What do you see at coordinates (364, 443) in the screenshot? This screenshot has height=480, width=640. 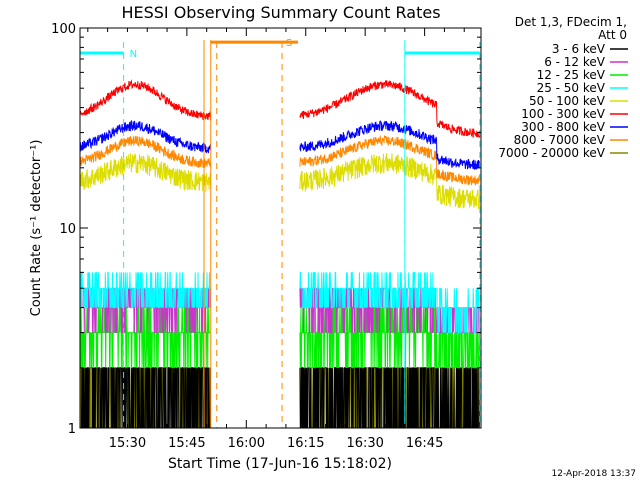 I see `x-tick-label-4: 16:30` at bounding box center [364, 443].